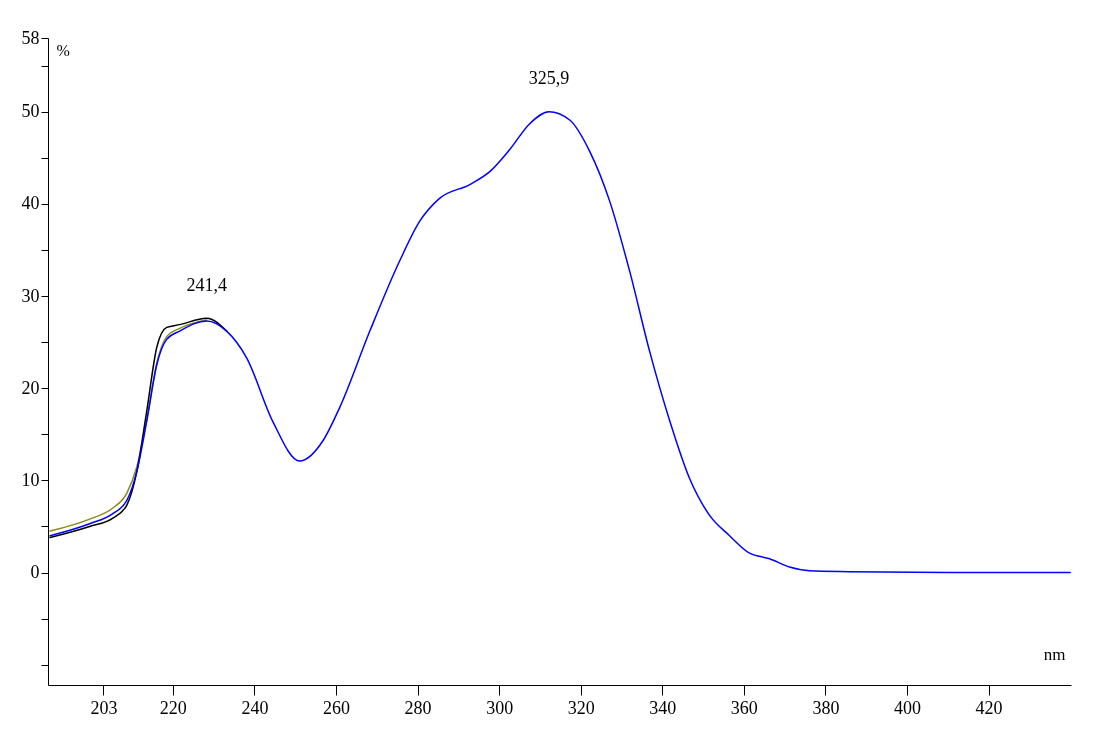 This screenshot has height=731, width=1110. I want to click on y-tick-label: 10, so click(30, 479).